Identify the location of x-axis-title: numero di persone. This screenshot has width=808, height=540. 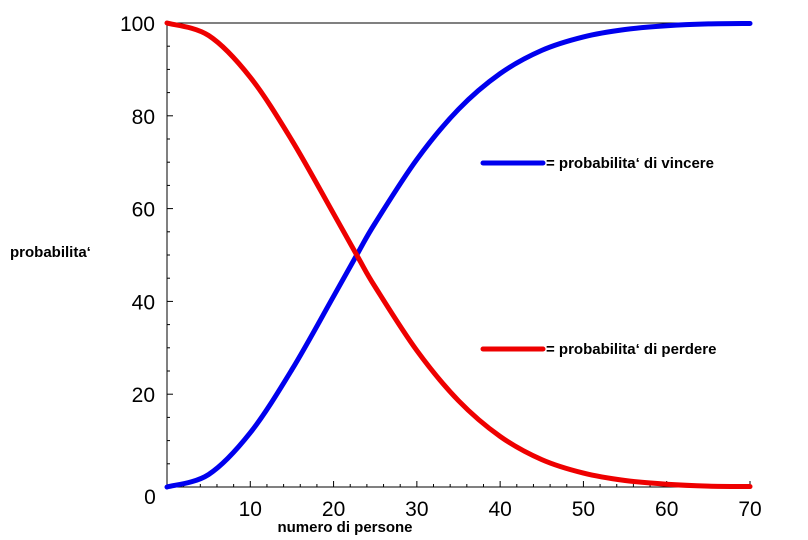
(344, 527).